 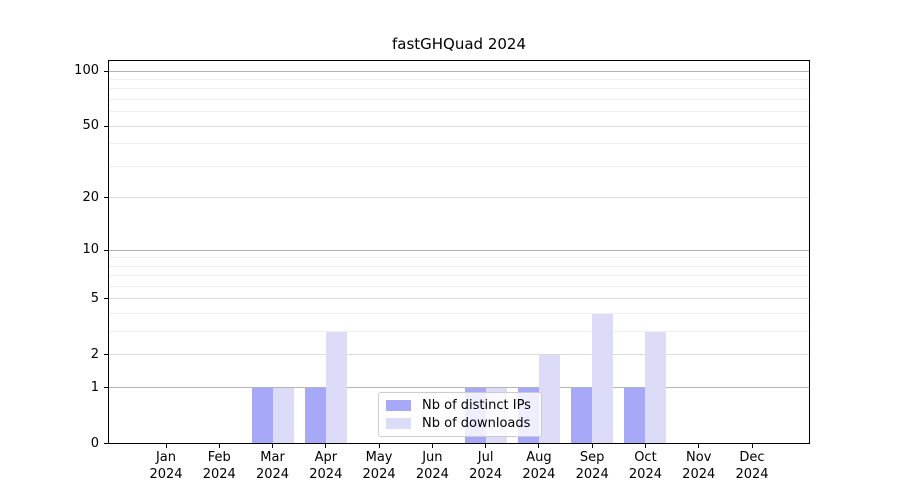 What do you see at coordinates (432, 466) in the screenshot?
I see `x-tick-label-jun: Jun 2024` at bounding box center [432, 466].